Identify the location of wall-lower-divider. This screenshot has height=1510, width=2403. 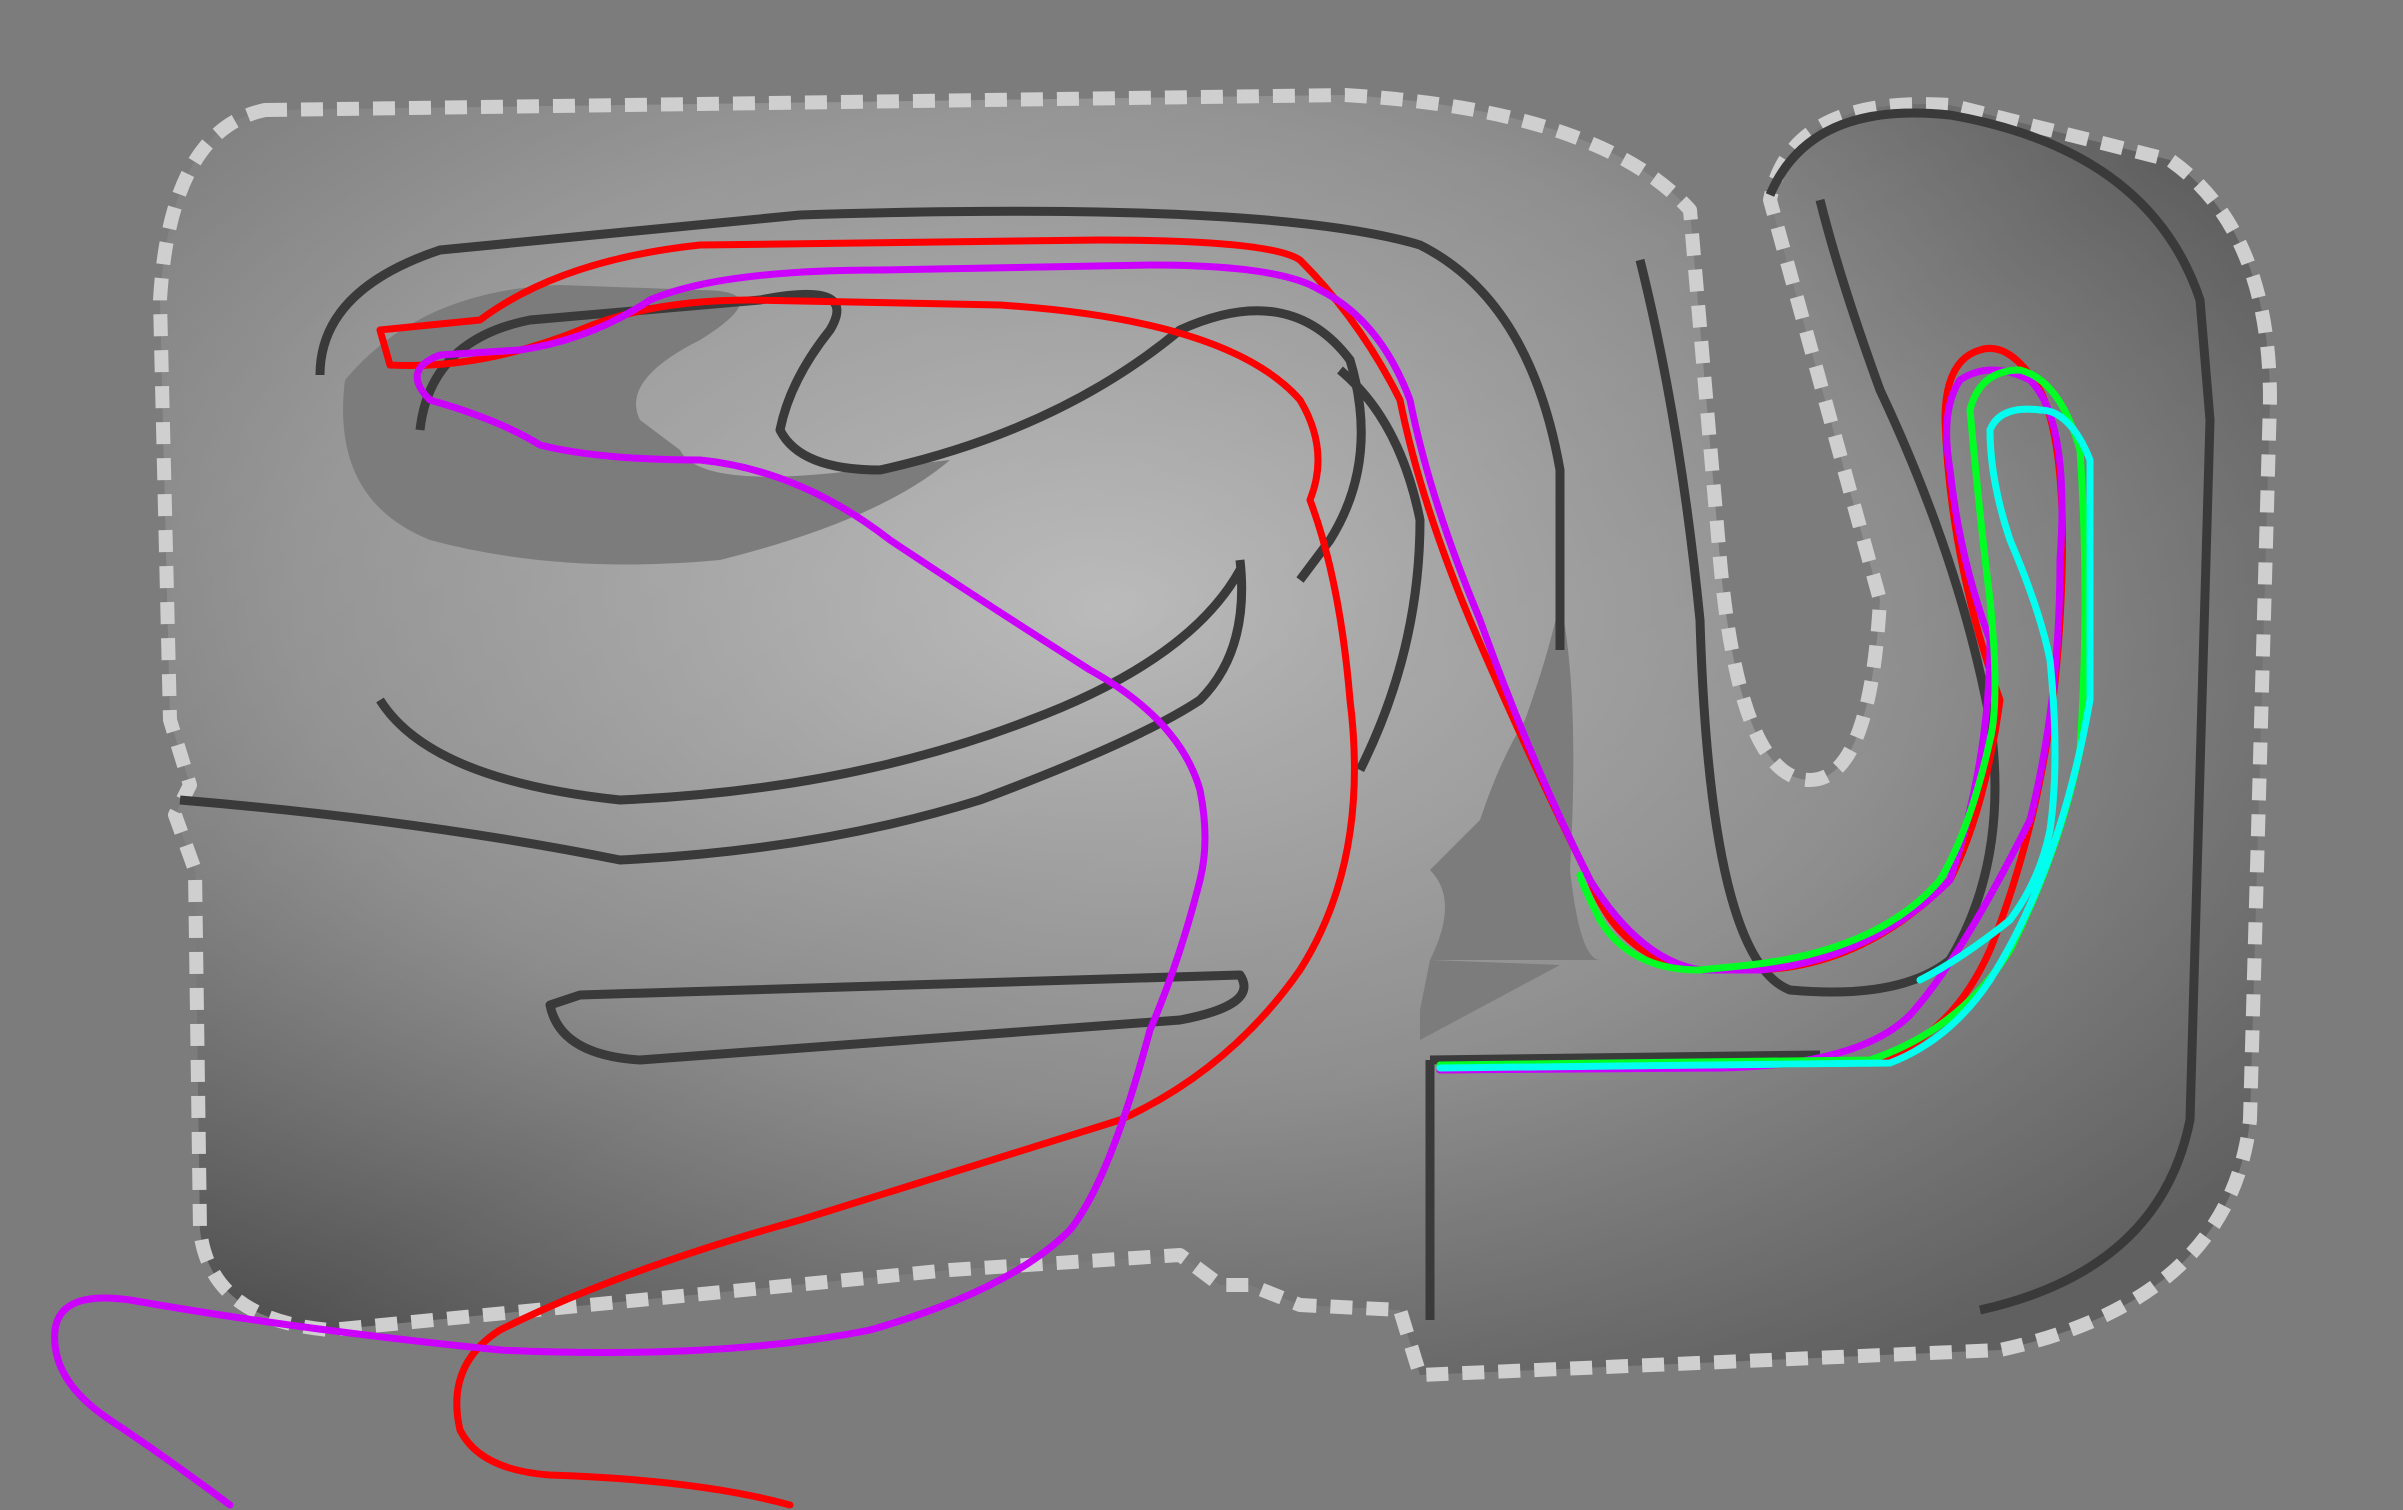
(713, 712).